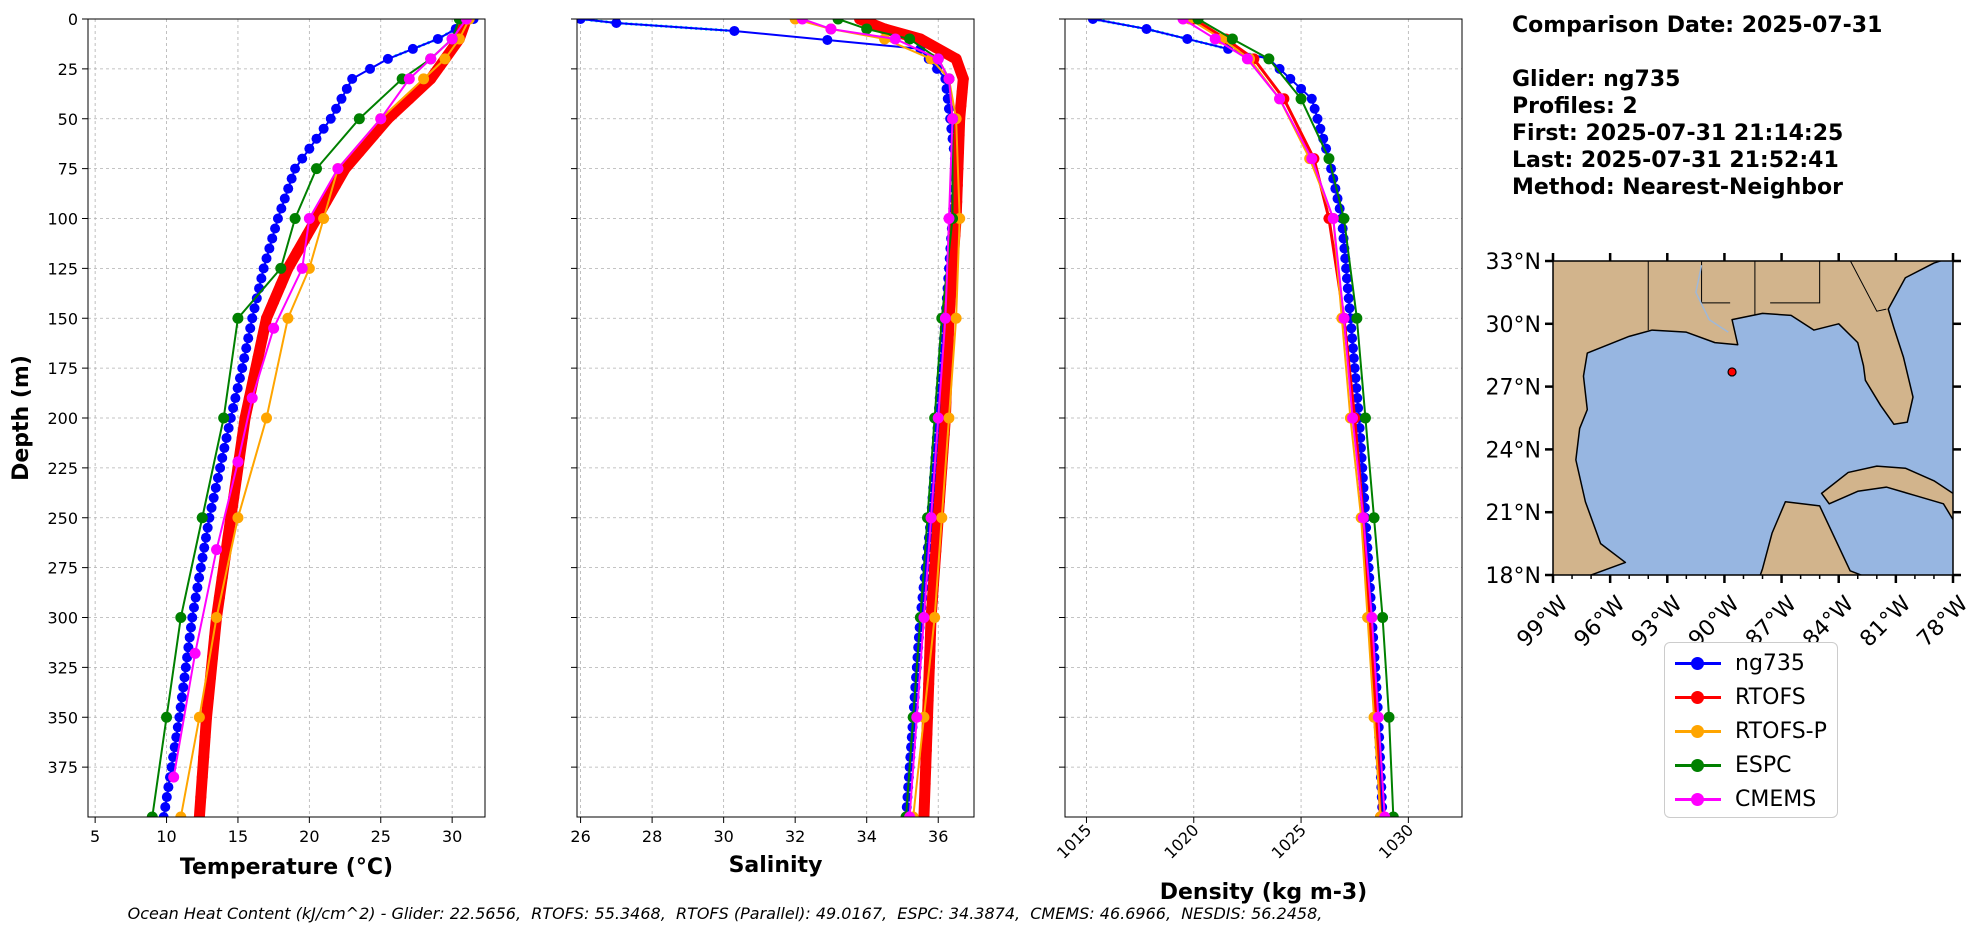 The width and height of the screenshot is (1987, 934). I want to click on map-y-tick-label: 27°N, so click(1513, 388).